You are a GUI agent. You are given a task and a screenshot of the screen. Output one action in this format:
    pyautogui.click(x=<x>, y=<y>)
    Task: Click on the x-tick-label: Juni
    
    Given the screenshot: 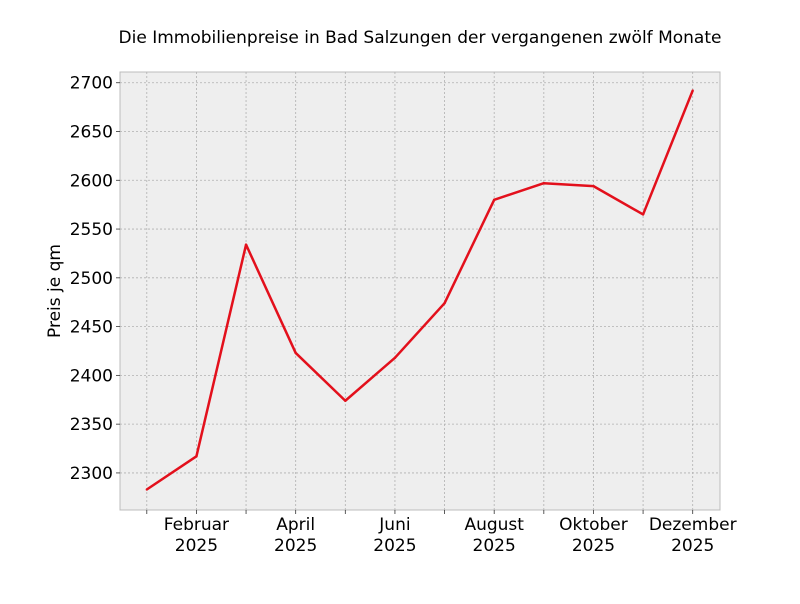 What is the action you would take?
    pyautogui.click(x=394, y=525)
    